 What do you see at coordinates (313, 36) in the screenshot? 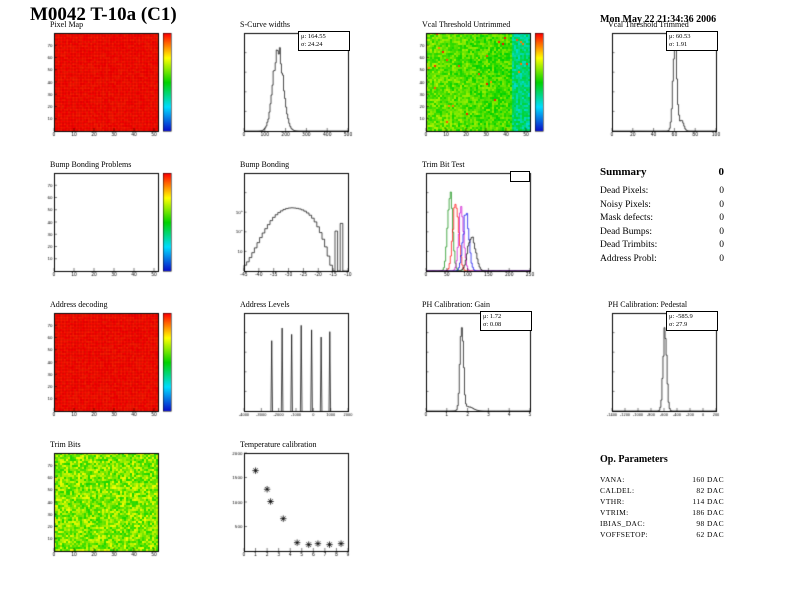
I see `stat-mean: μ: 164.55` at bounding box center [313, 36].